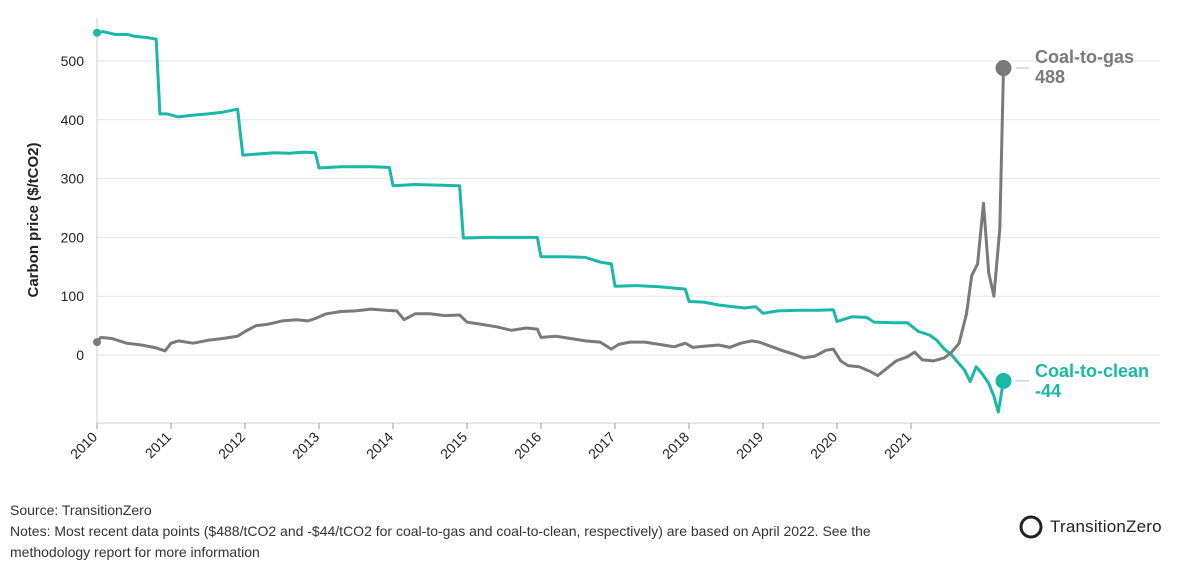  What do you see at coordinates (135, 552) in the screenshot?
I see `notes-text-line2: methodology report for more information` at bounding box center [135, 552].